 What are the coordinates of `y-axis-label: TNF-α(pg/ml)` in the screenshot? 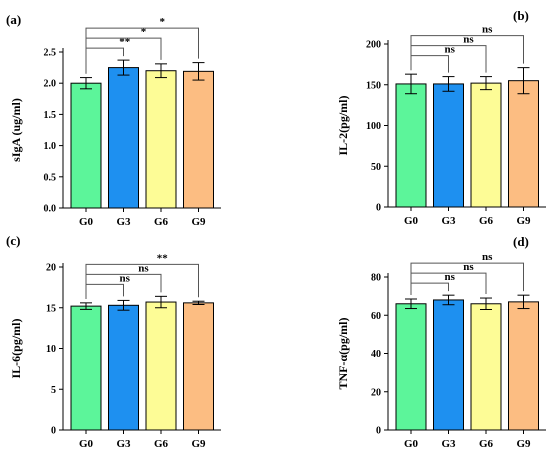 It's located at (343, 353).